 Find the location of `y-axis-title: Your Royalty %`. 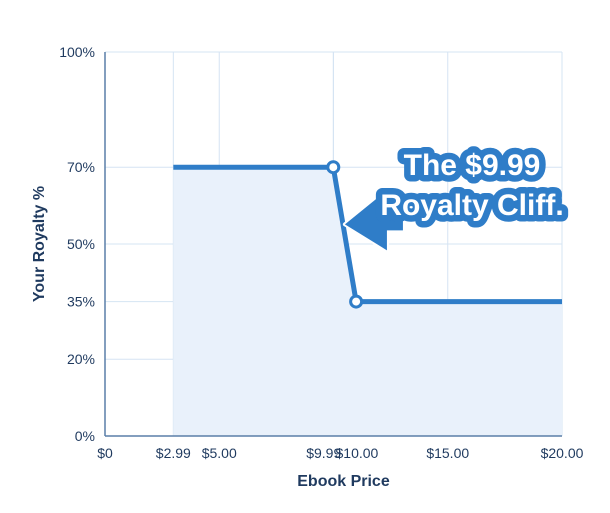

y-axis-title: Your Royalty % is located at coordinates (39, 244).